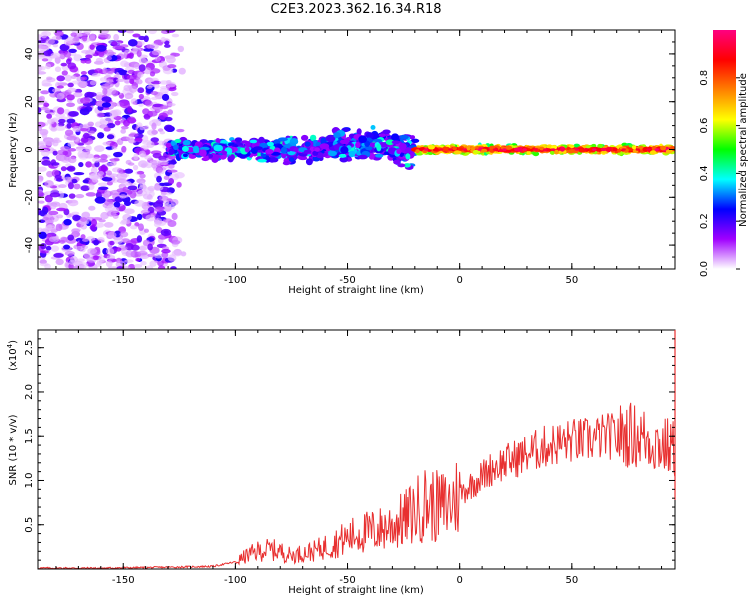  Describe the element at coordinates (13, 342) in the screenshot. I see `snr-scale-close: )` at that location.